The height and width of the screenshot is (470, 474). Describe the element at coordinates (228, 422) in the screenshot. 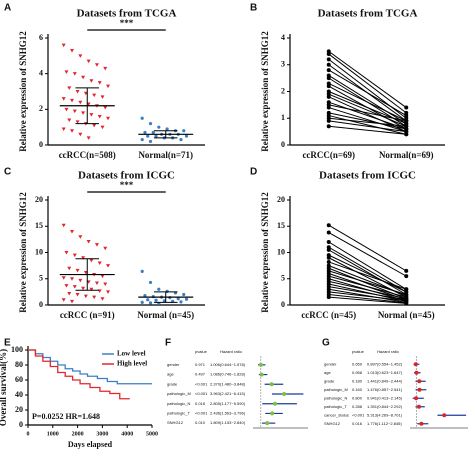

I see `hazard-ratio: 1.809(1.153~2.840)` at that location.